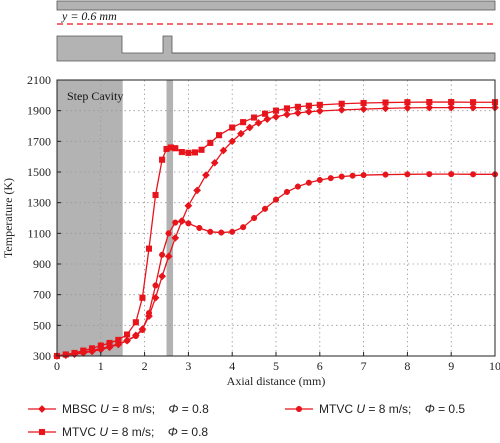 This screenshot has width=500, height=443. What do you see at coordinates (101, 366) in the screenshot?
I see `x-tick-label: 1` at bounding box center [101, 366].